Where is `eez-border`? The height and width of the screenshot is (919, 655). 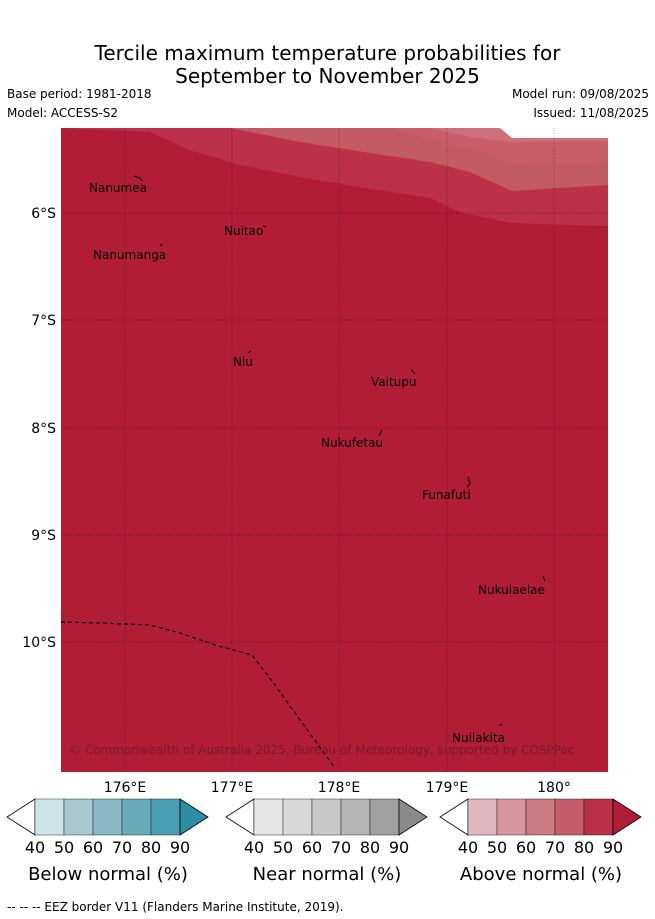 eez-border is located at coordinates (198, 695).